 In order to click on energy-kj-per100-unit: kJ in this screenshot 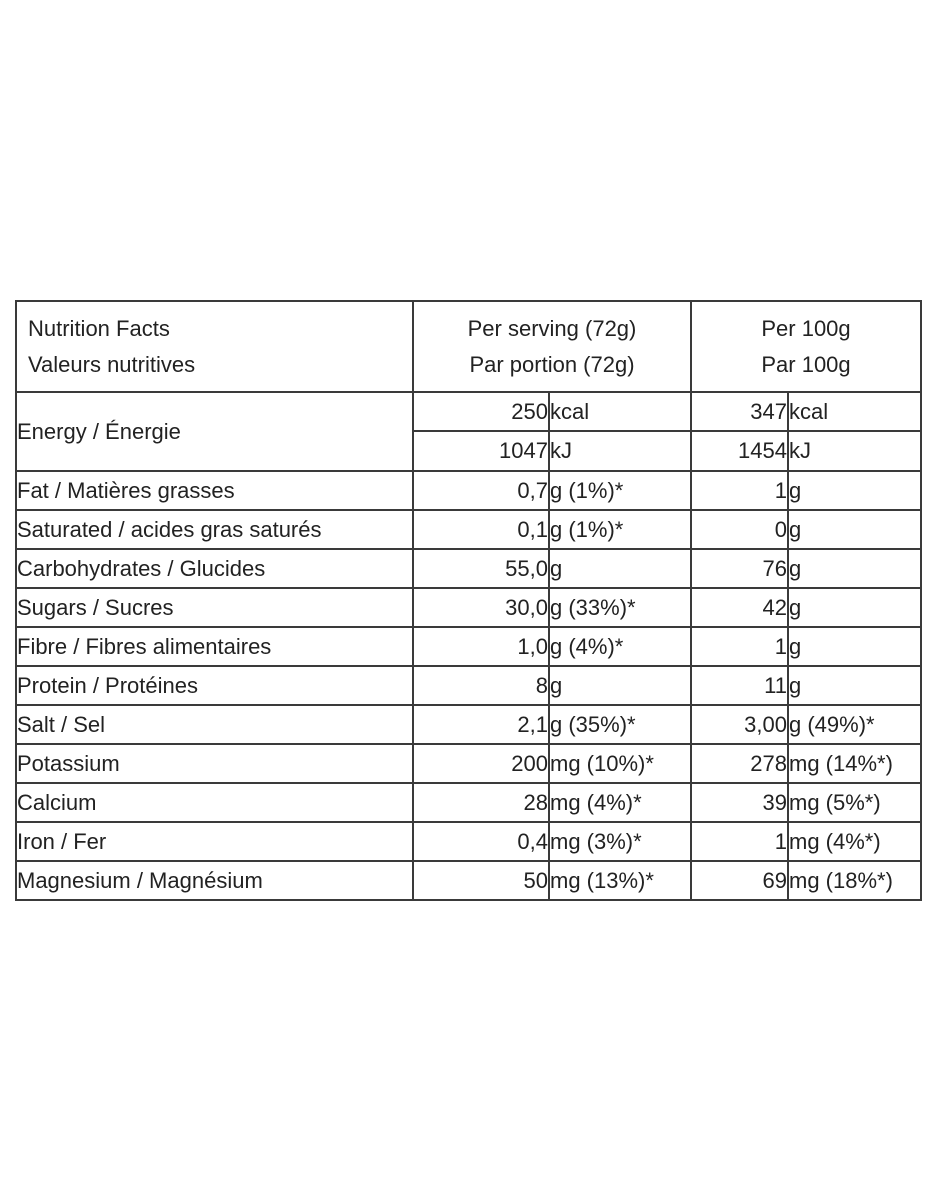, I will do `click(854, 451)`.